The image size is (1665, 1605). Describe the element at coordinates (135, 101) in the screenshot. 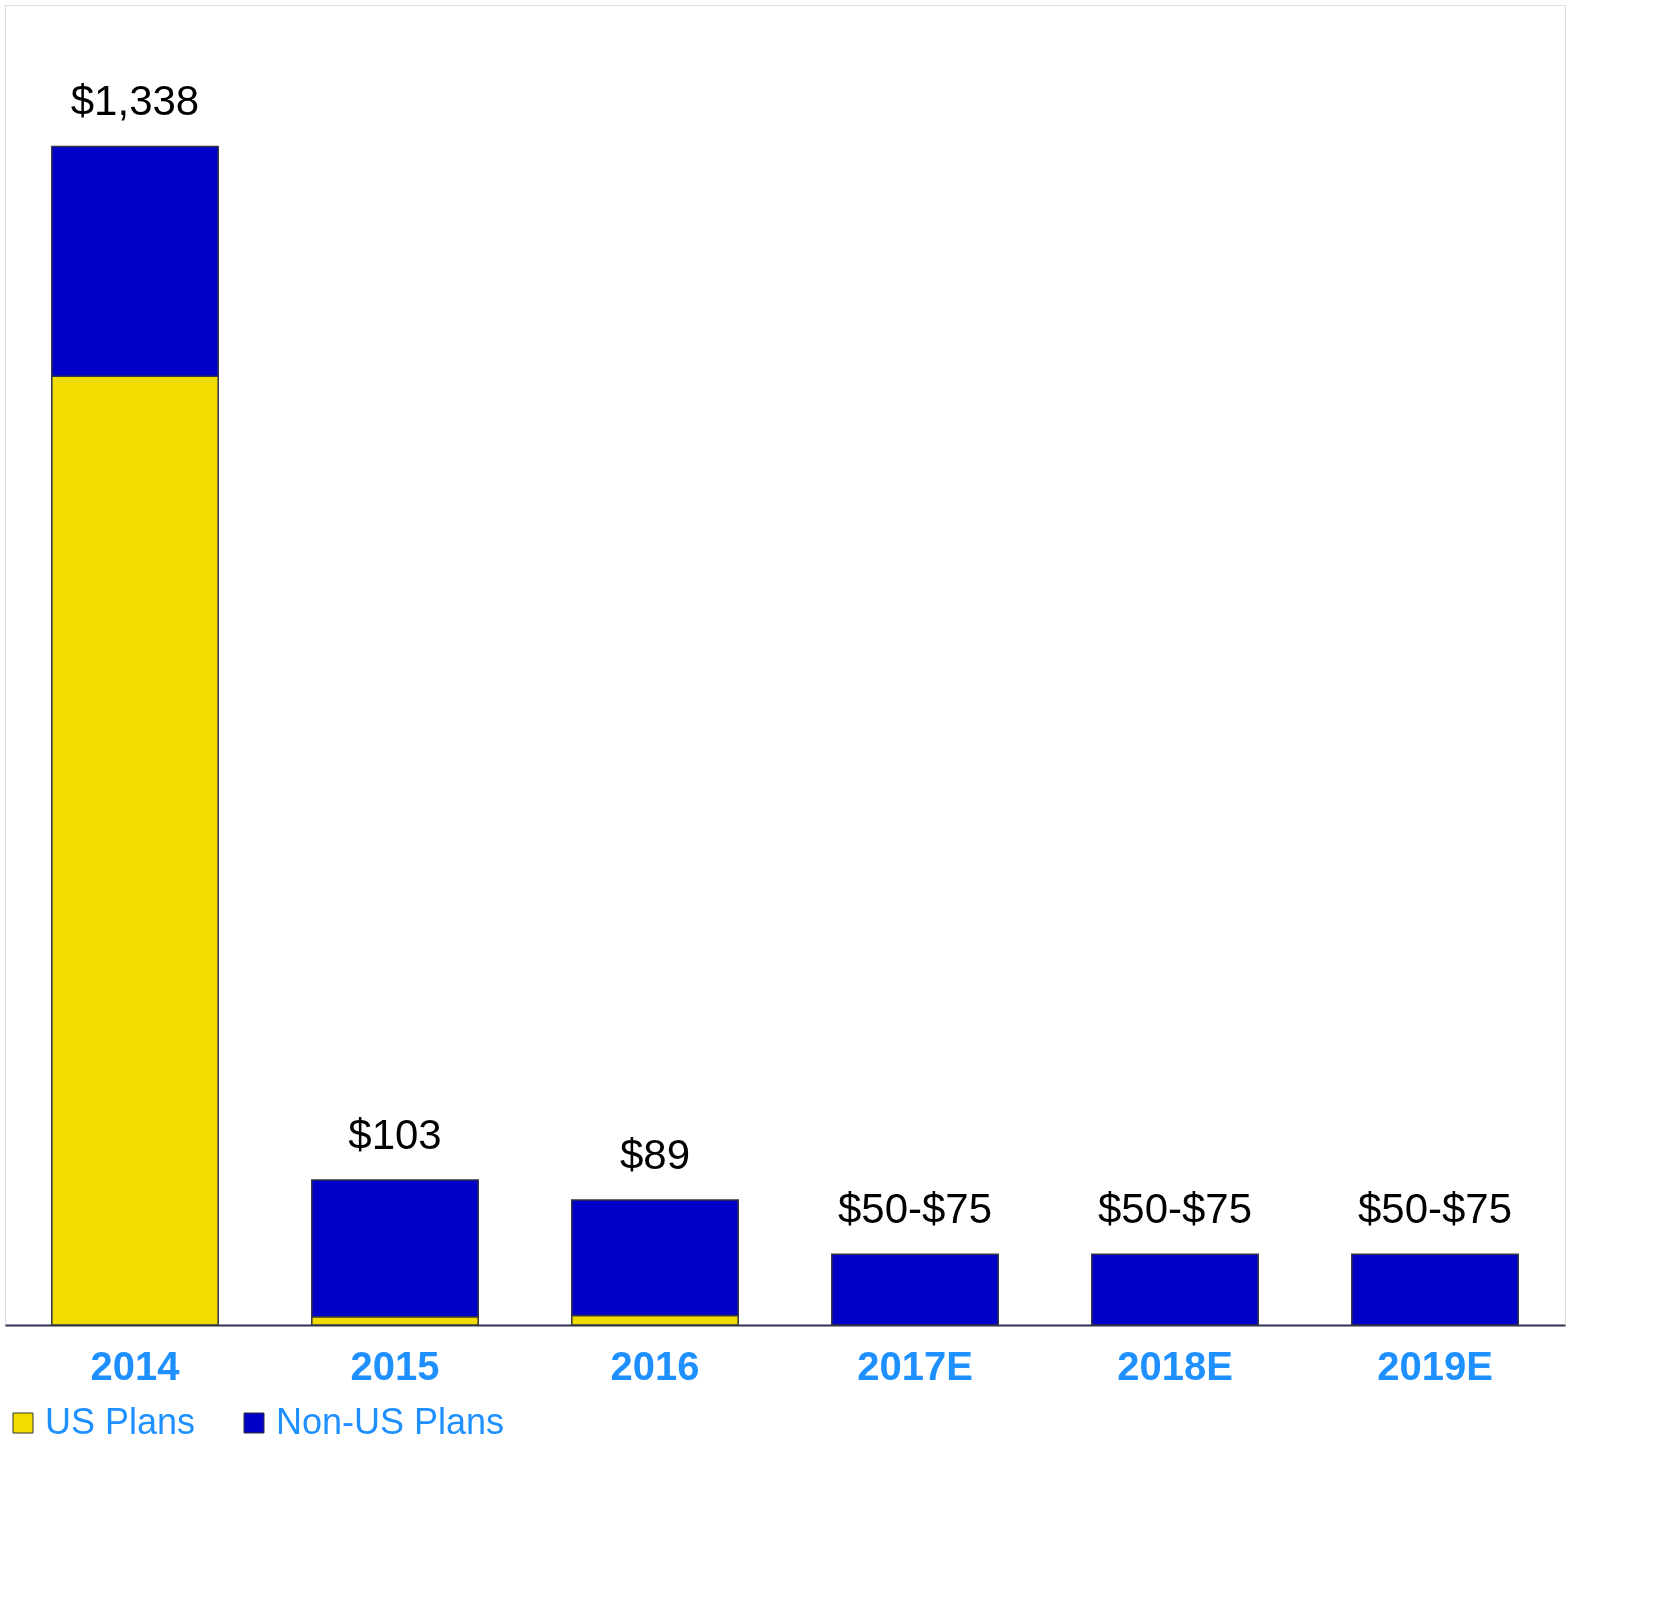

I see `annotation: $1,338` at that location.